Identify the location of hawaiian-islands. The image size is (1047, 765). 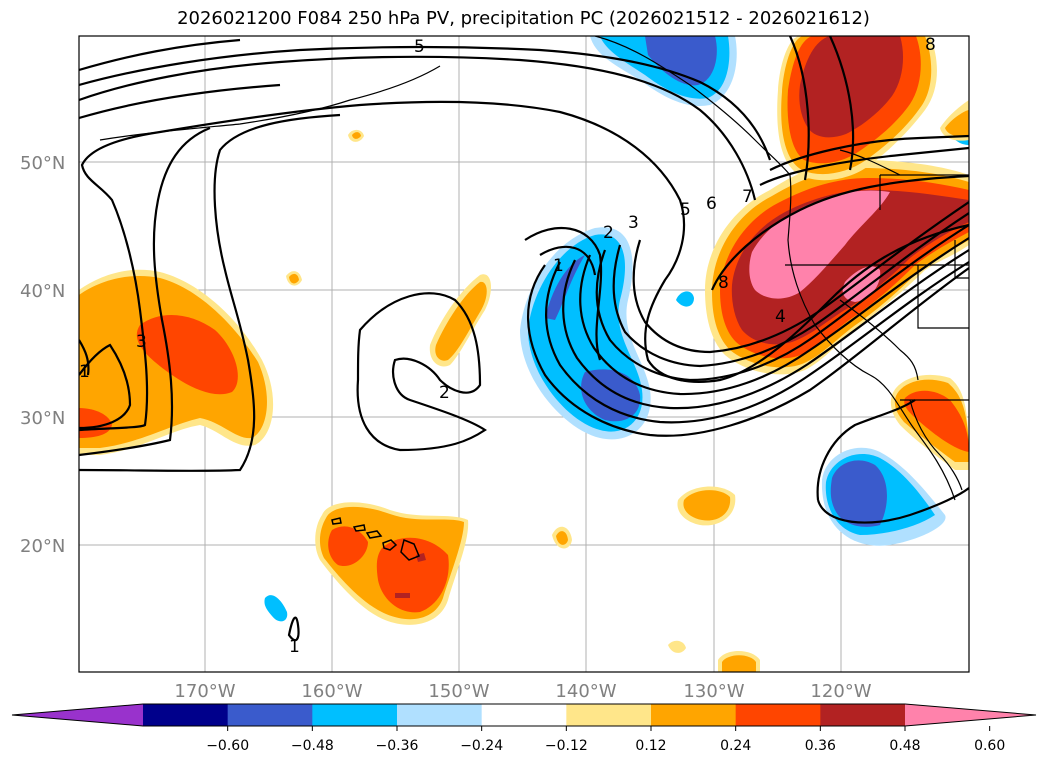
(375, 539).